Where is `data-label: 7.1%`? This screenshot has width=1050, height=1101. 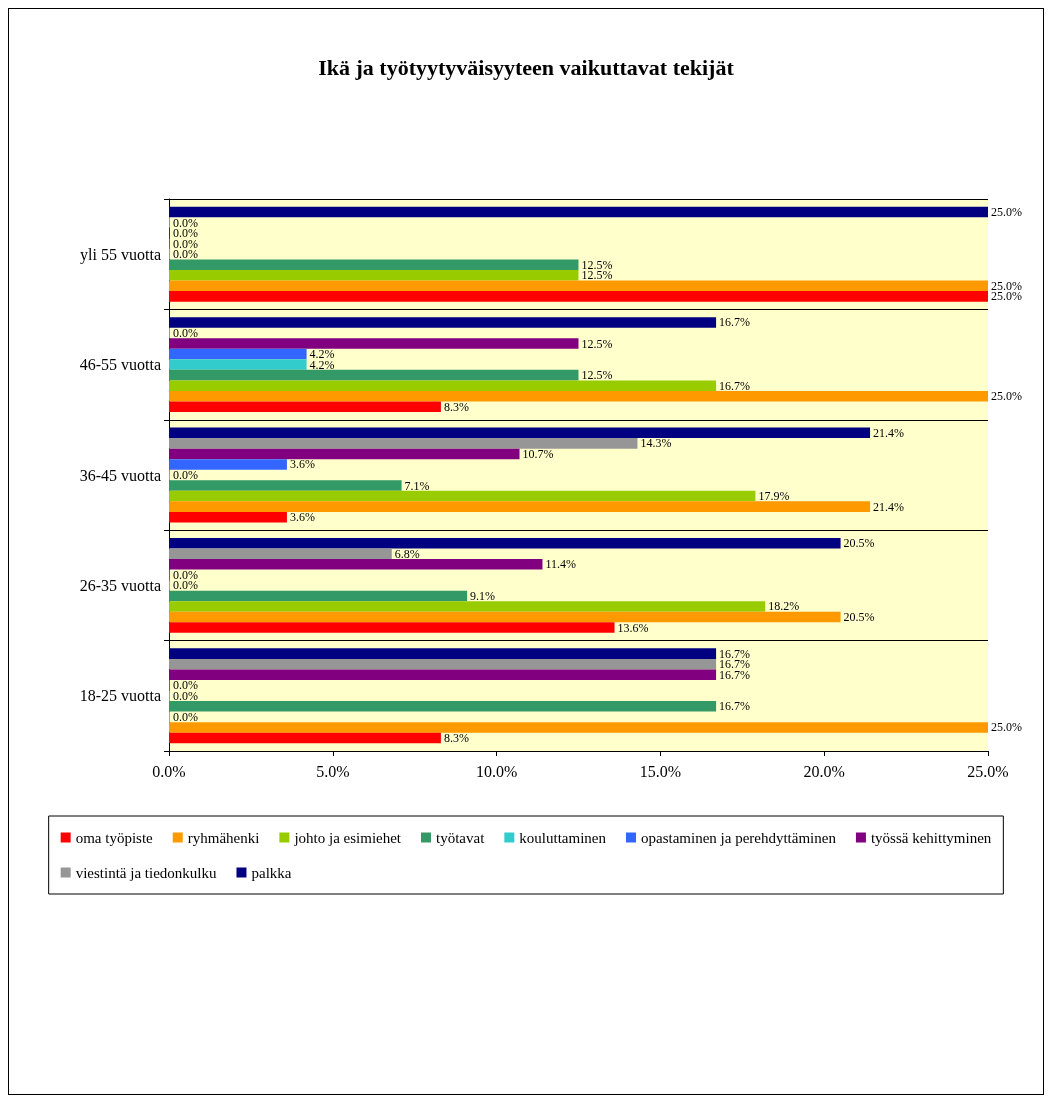 data-label: 7.1% is located at coordinates (417, 485).